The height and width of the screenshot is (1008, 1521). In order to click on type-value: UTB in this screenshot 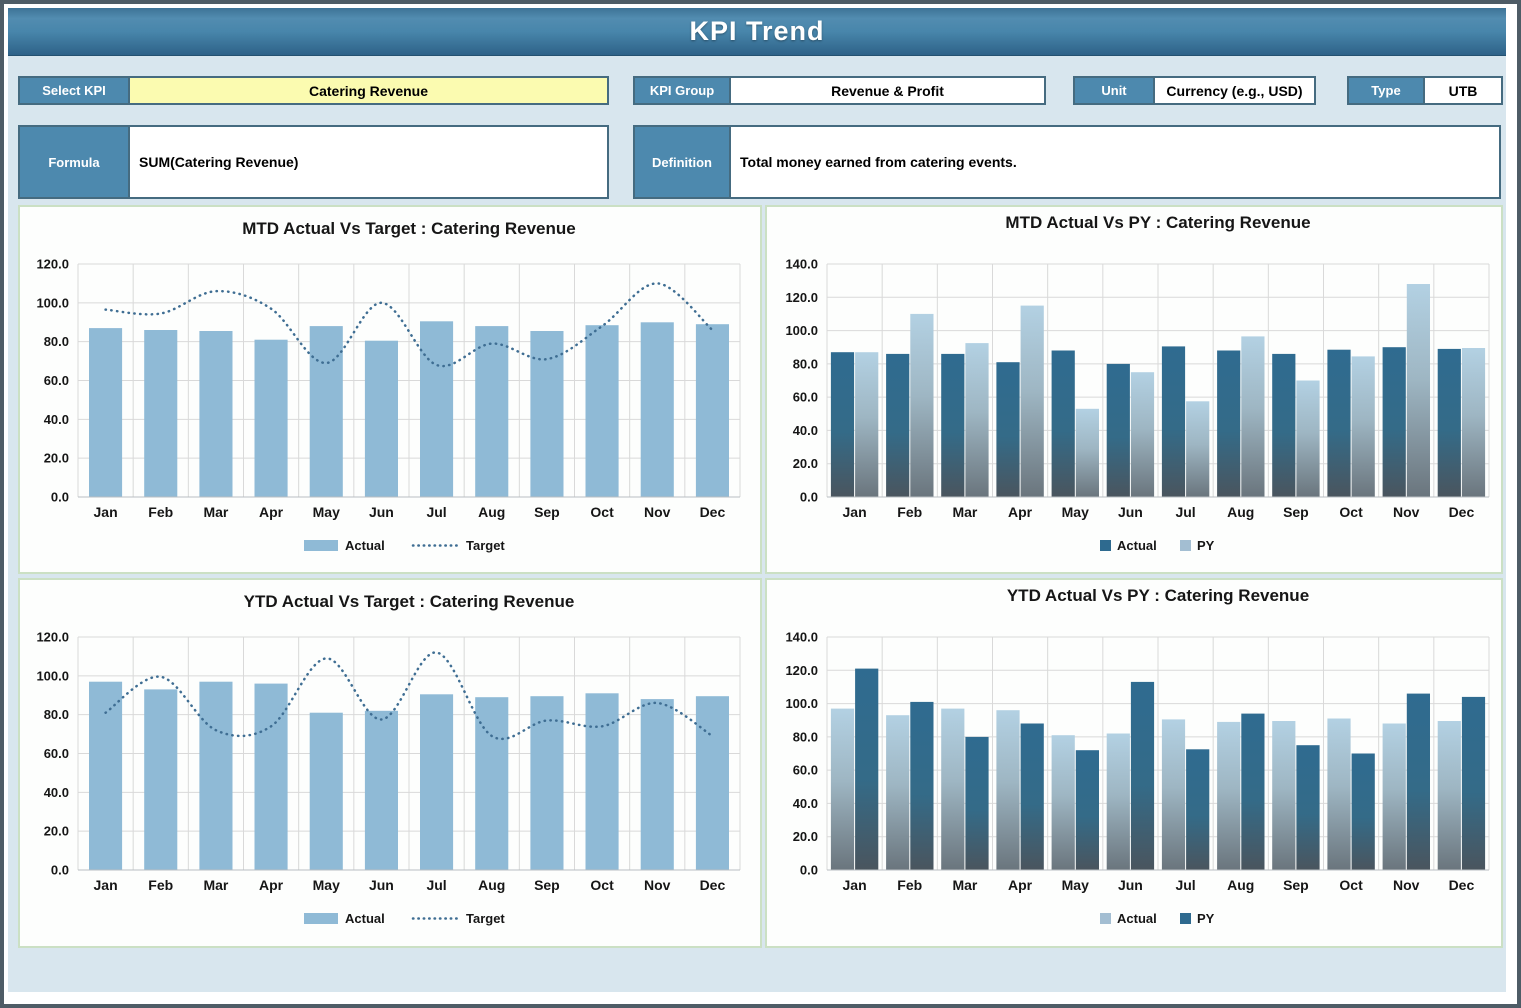, I will do `click(1463, 90)`.